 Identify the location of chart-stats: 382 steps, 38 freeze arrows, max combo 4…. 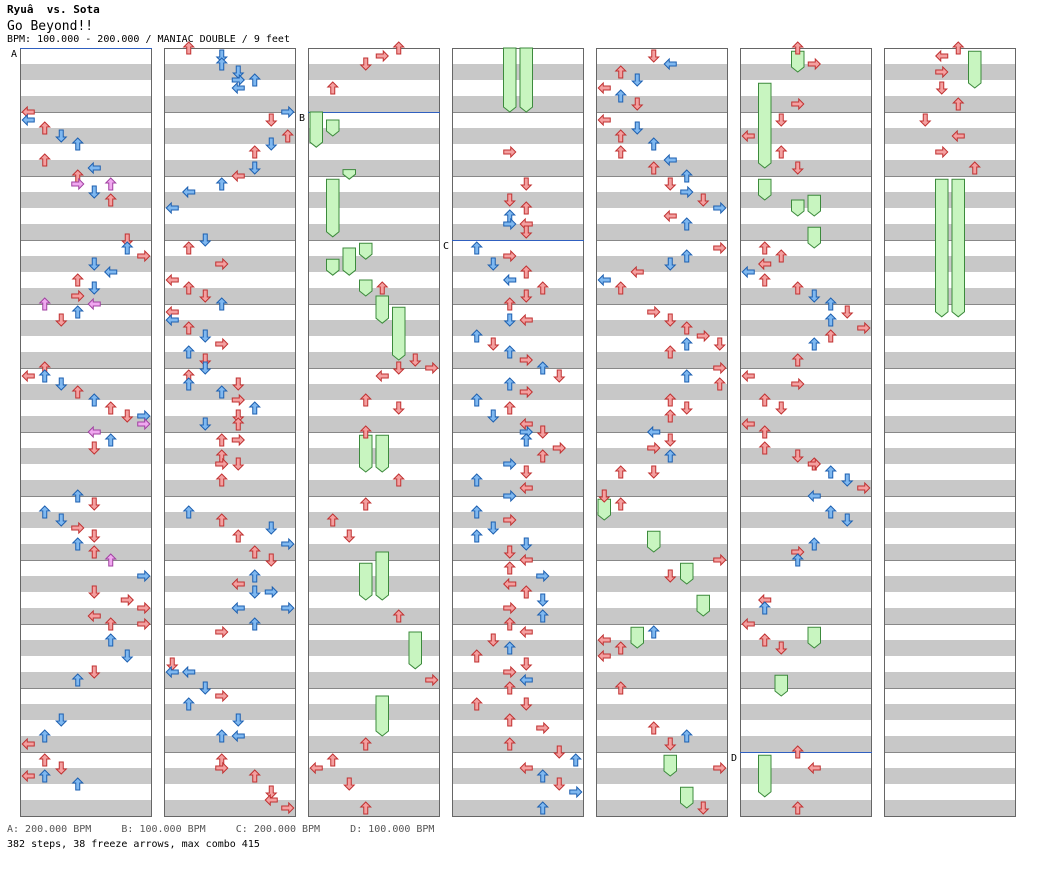
(133, 844).